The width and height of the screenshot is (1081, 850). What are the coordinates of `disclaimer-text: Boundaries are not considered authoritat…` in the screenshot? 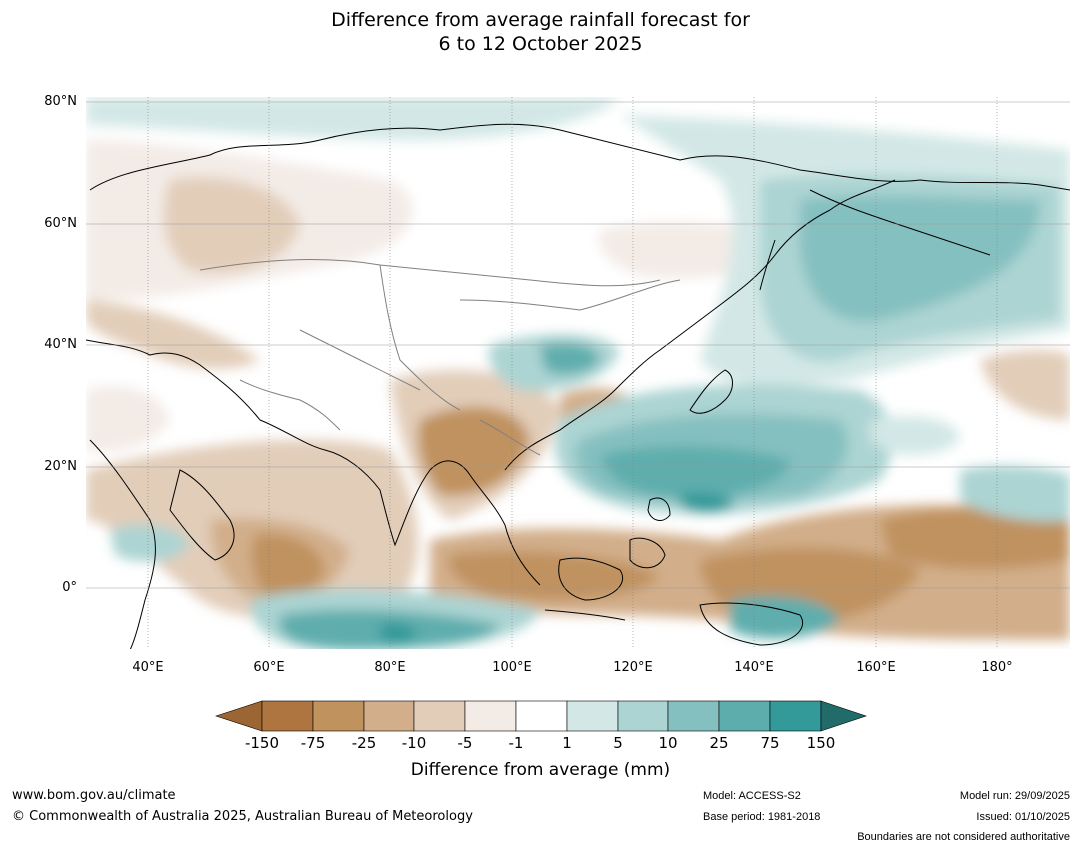 It's located at (963, 837).